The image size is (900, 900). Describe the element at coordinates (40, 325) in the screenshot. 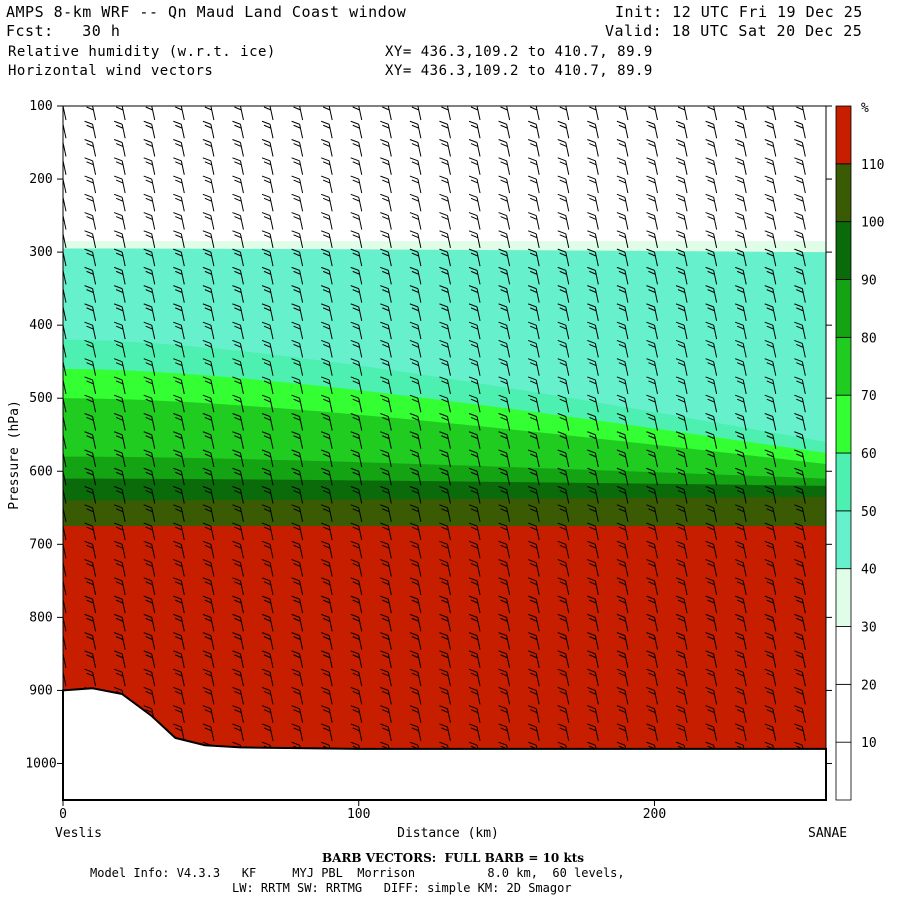

I see `y-tick-label: 400` at that location.